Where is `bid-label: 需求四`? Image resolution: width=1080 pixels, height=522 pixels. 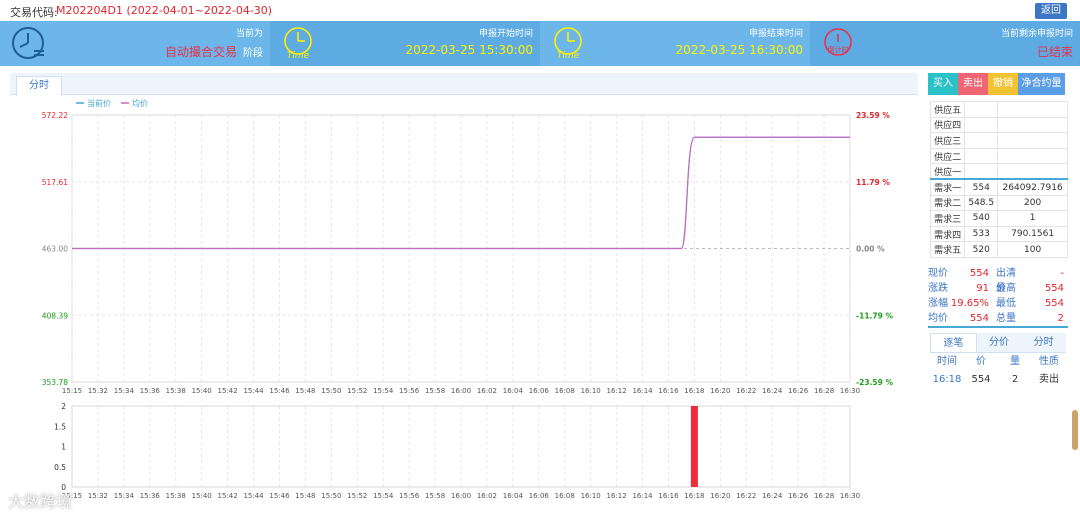 bid-label: 需求四 is located at coordinates (947, 234).